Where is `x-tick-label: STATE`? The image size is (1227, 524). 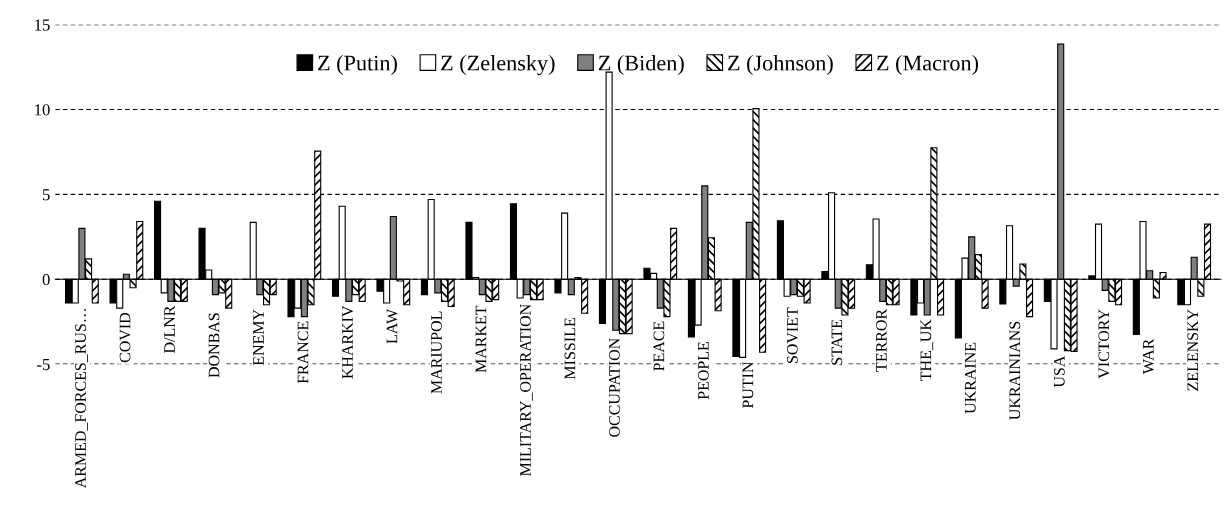 x-tick-label: STATE is located at coordinates (837, 342).